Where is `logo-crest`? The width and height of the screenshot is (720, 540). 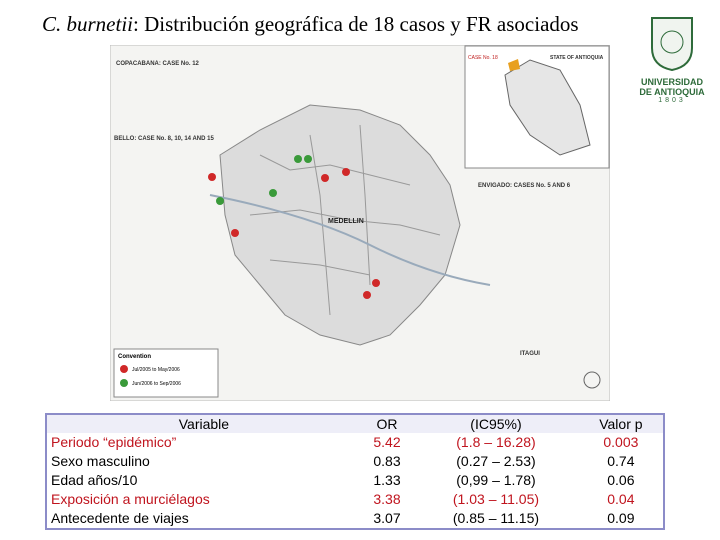
logo-crest is located at coordinates (672, 44).